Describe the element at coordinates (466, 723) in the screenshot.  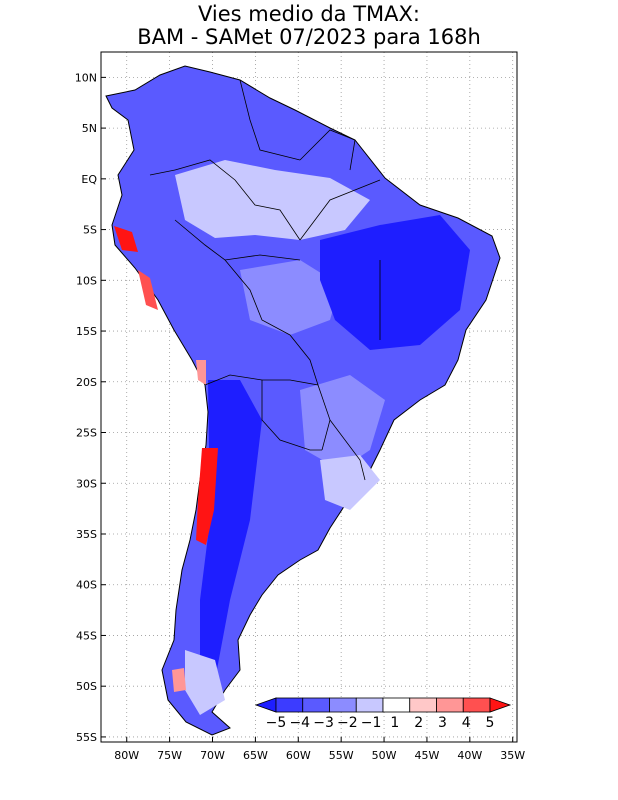
I see `colorbar-label: 4` at that location.